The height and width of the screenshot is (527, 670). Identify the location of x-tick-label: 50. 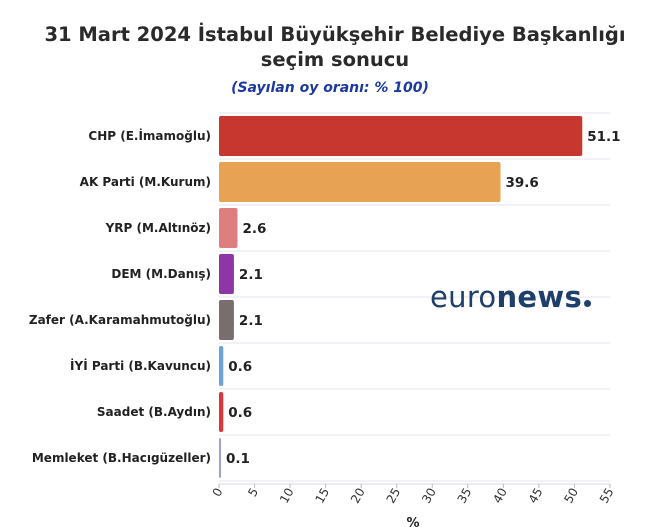
(571, 496).